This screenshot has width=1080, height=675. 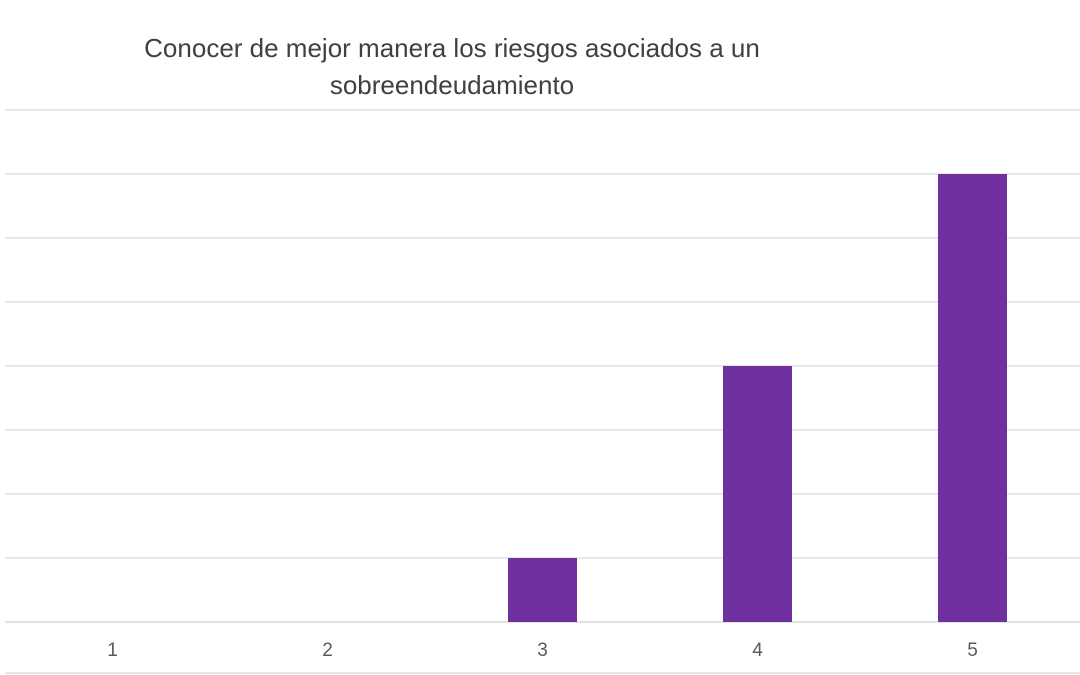 I want to click on x-tick-label-4: 4, so click(x=757, y=650).